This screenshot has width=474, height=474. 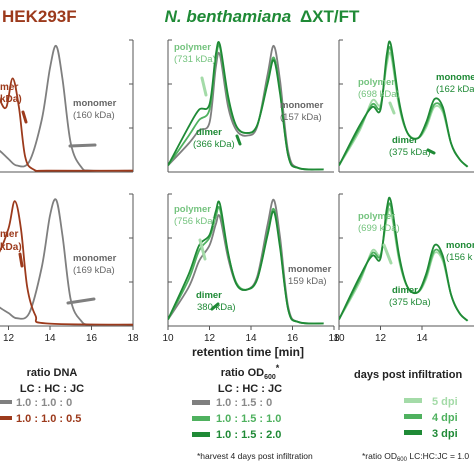 I want to click on p6-dimer-line2: (375 kDa), so click(x=410, y=302).